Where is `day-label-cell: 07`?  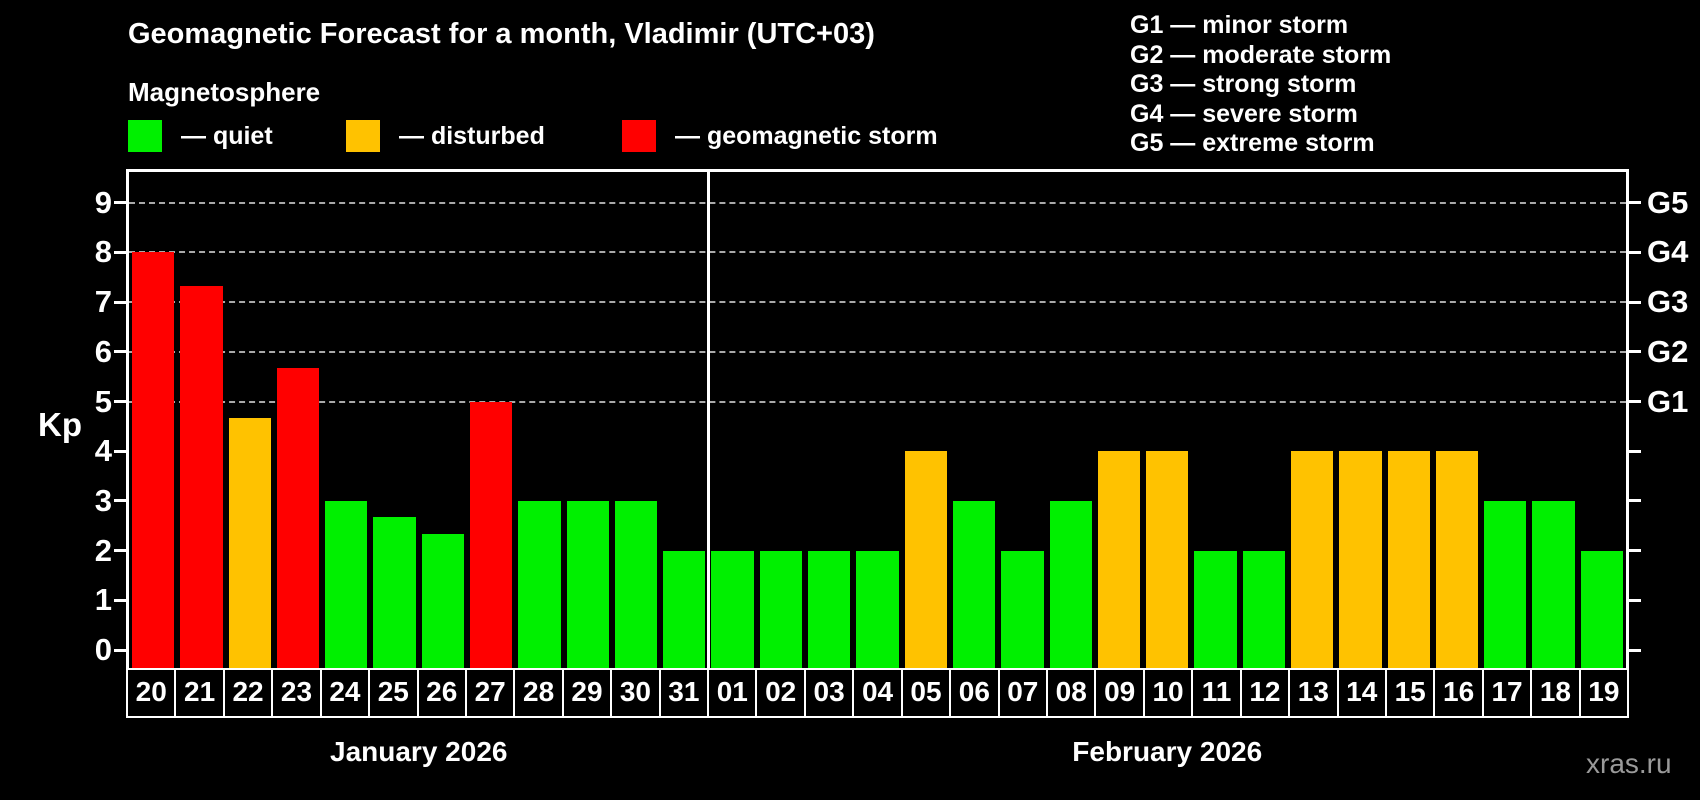 day-label-cell: 07 is located at coordinates (1023, 693).